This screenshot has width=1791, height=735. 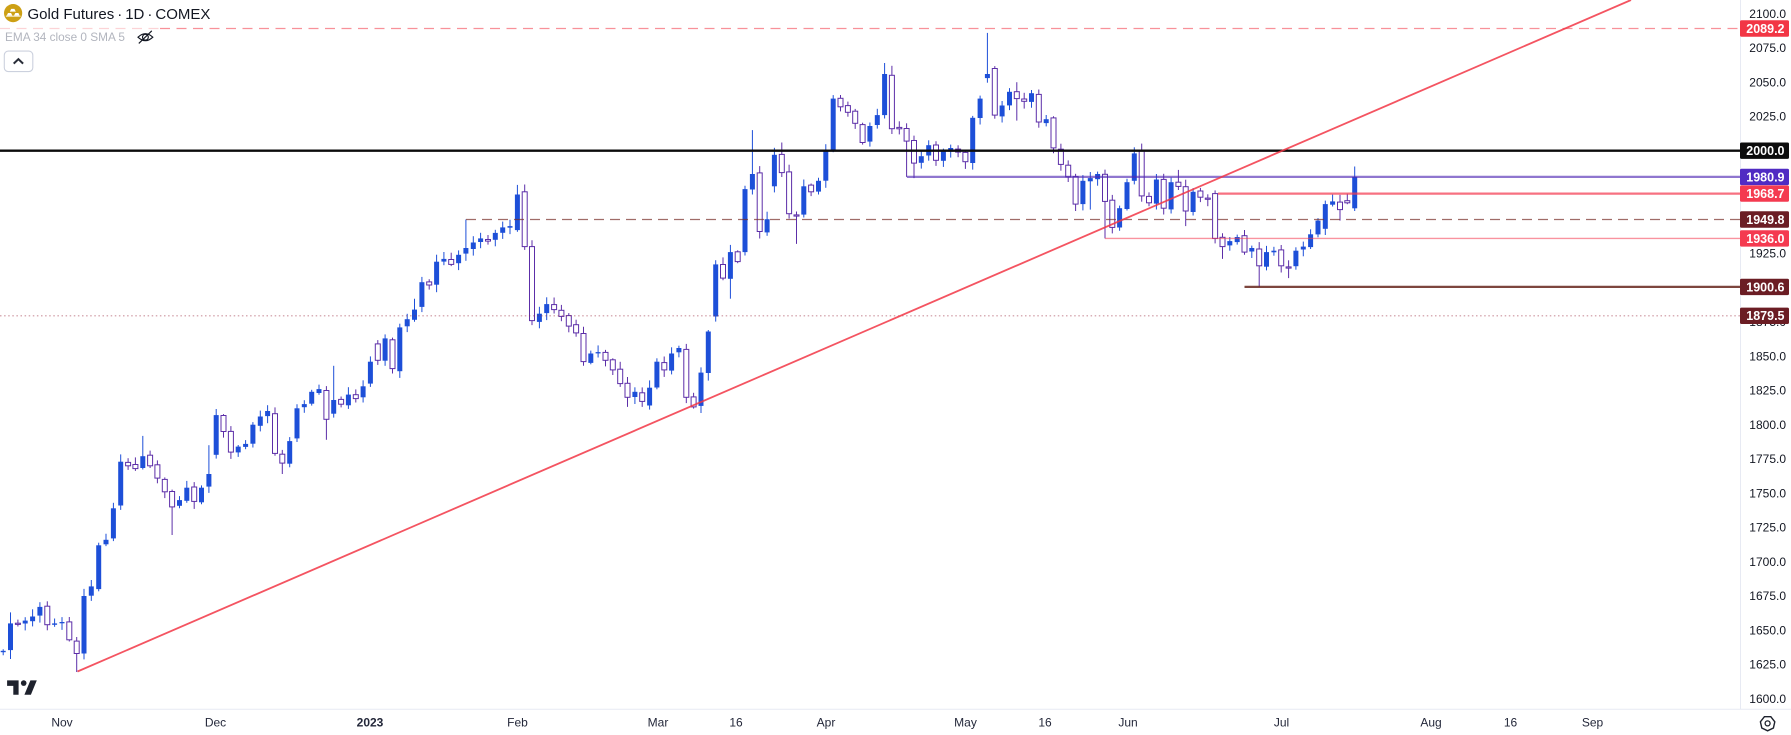 I want to click on svg-text: 1850.0, so click(x=1767, y=356).